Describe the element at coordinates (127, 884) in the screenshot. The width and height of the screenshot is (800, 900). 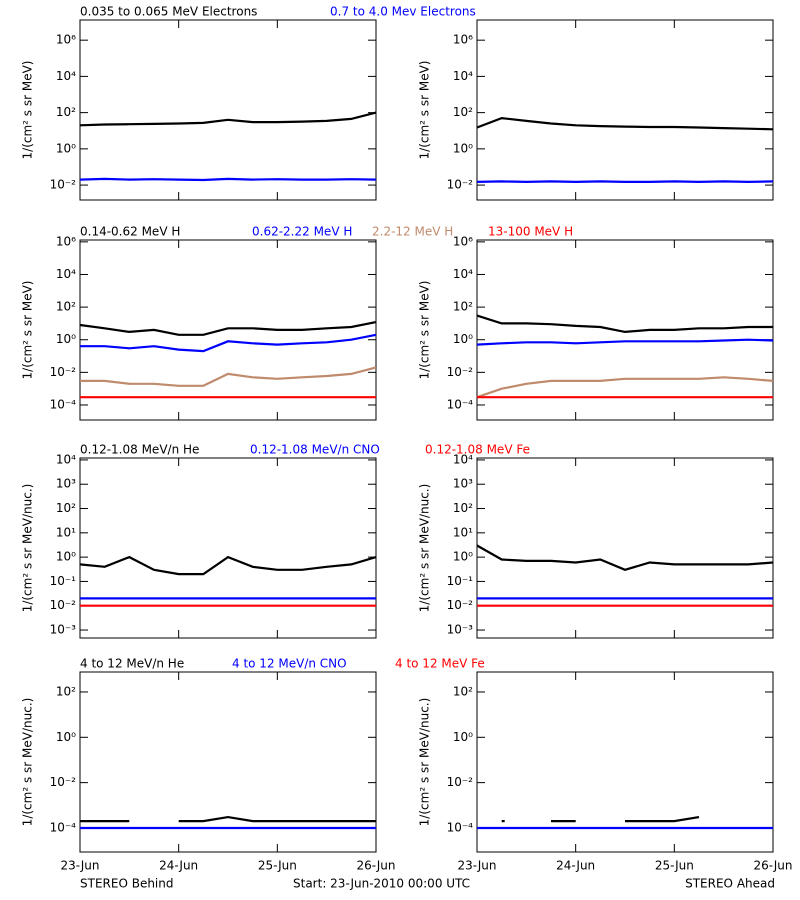
I see `footer-left: STEREO Behind` at that location.